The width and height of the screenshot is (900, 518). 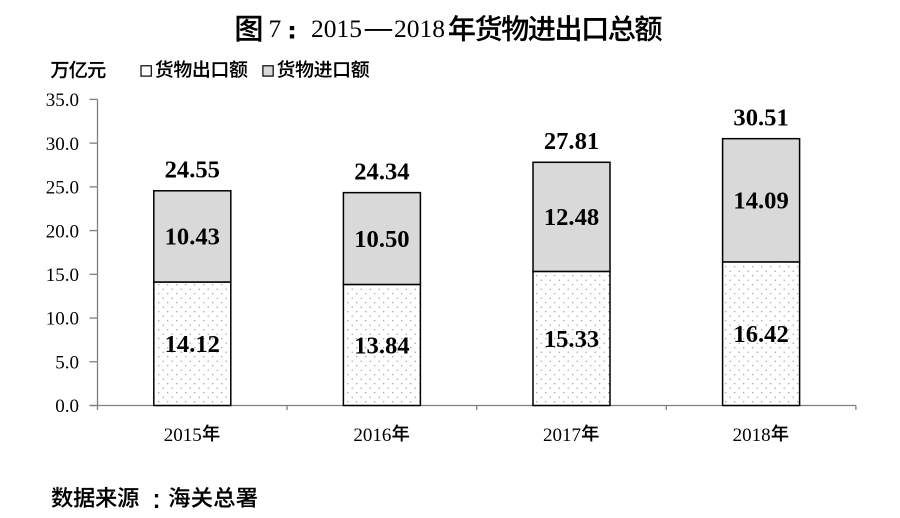 What do you see at coordinates (381, 239) in the screenshot?
I see `svg-text: 10.50` at bounding box center [381, 239].